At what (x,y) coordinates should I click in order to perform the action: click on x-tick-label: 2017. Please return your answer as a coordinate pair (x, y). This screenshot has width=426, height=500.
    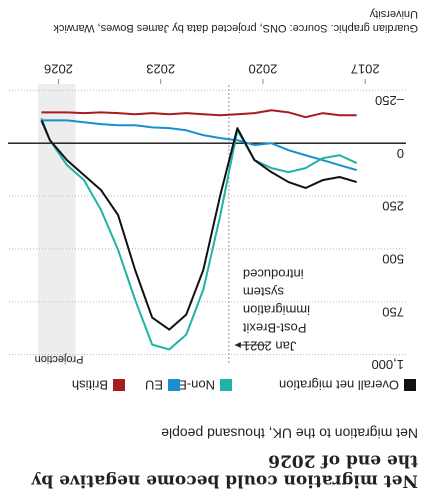
    Looking at the image, I should click on (365, 69).